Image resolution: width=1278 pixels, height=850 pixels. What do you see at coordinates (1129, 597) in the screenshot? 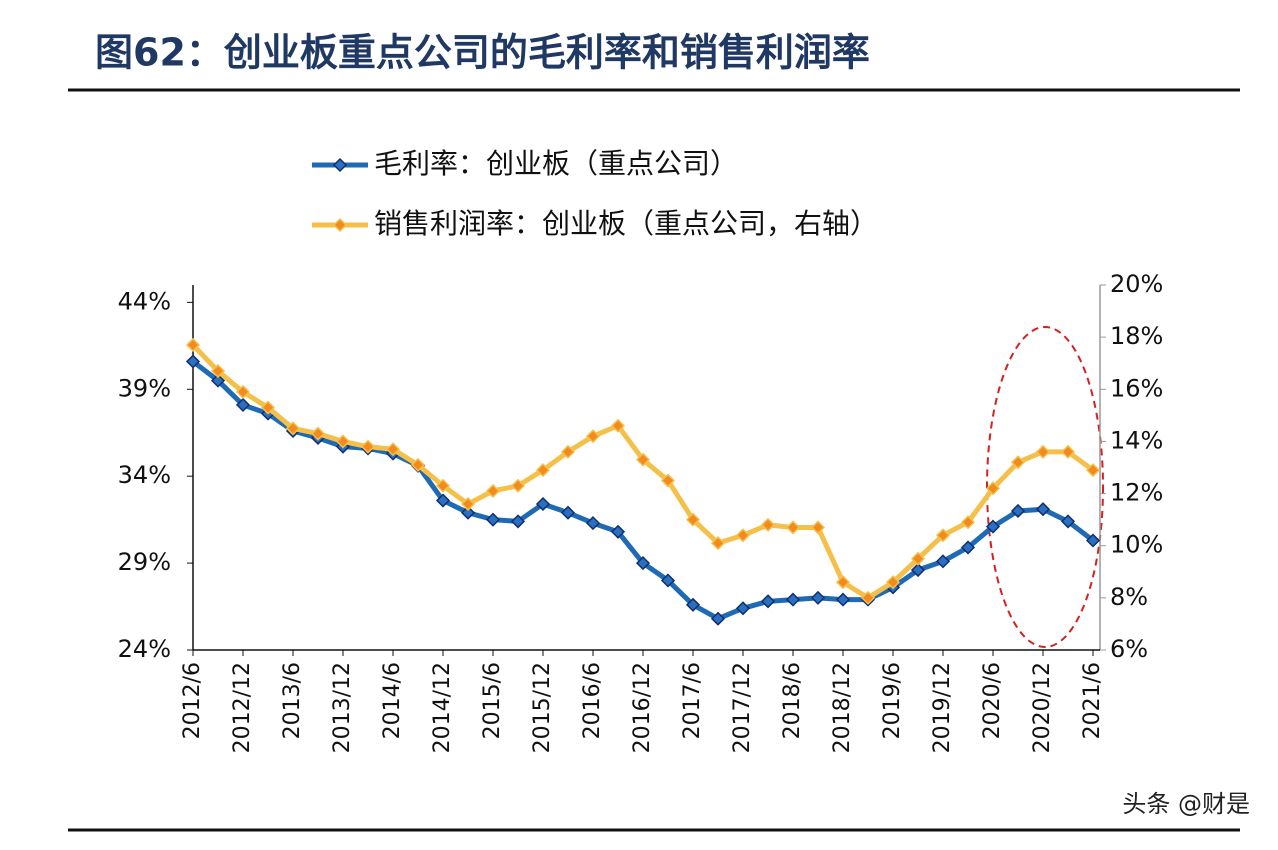
I see `y2-tick-label: 8%` at bounding box center [1129, 597].